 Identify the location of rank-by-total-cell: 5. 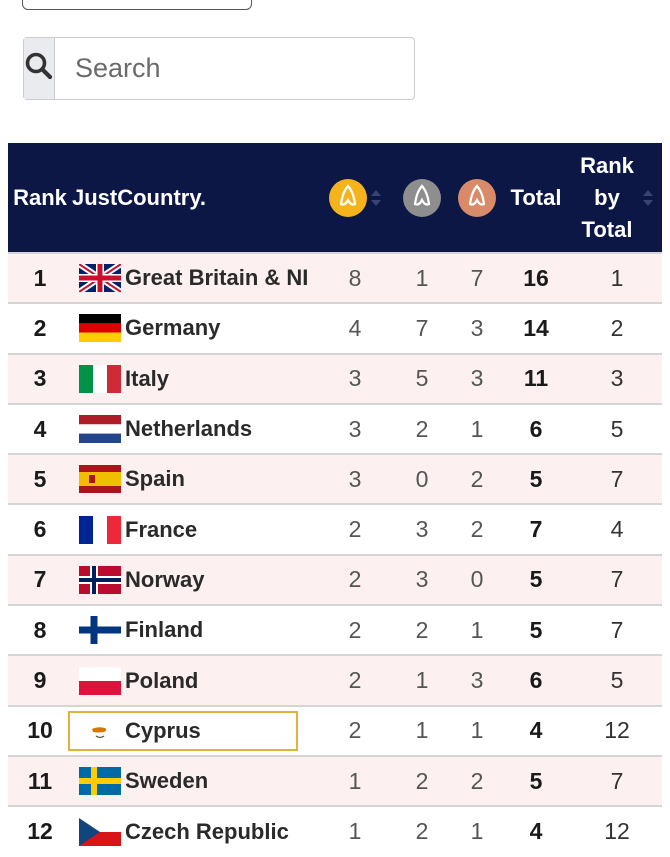
(617, 680).